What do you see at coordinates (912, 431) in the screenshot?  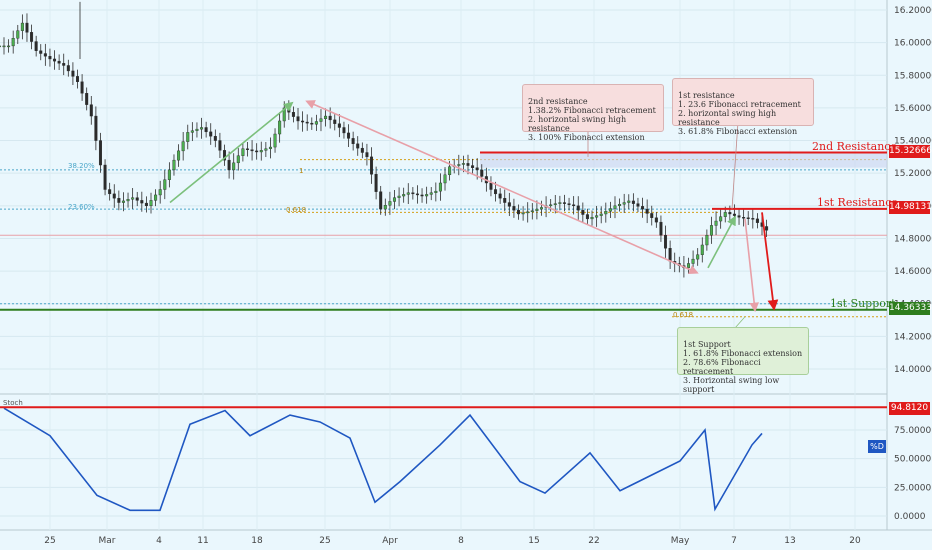 I see `stoch-tick-label: 75.0000` at bounding box center [912, 431].